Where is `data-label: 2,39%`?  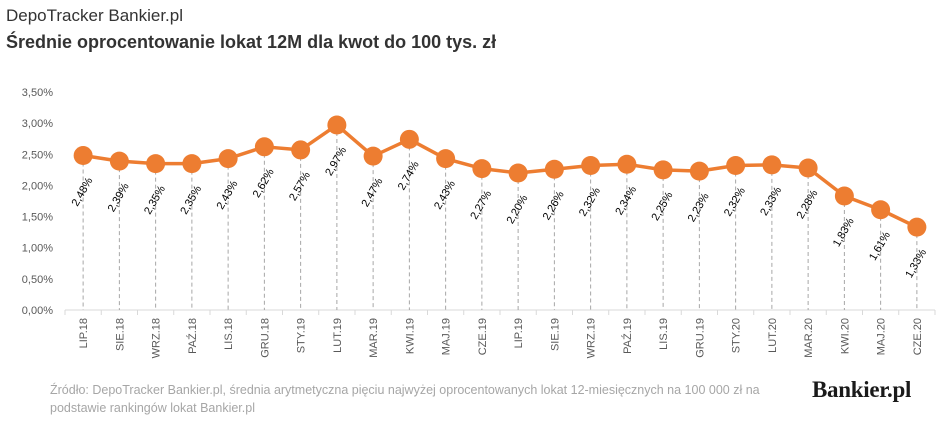 data-label: 2,39% is located at coordinates (119, 197).